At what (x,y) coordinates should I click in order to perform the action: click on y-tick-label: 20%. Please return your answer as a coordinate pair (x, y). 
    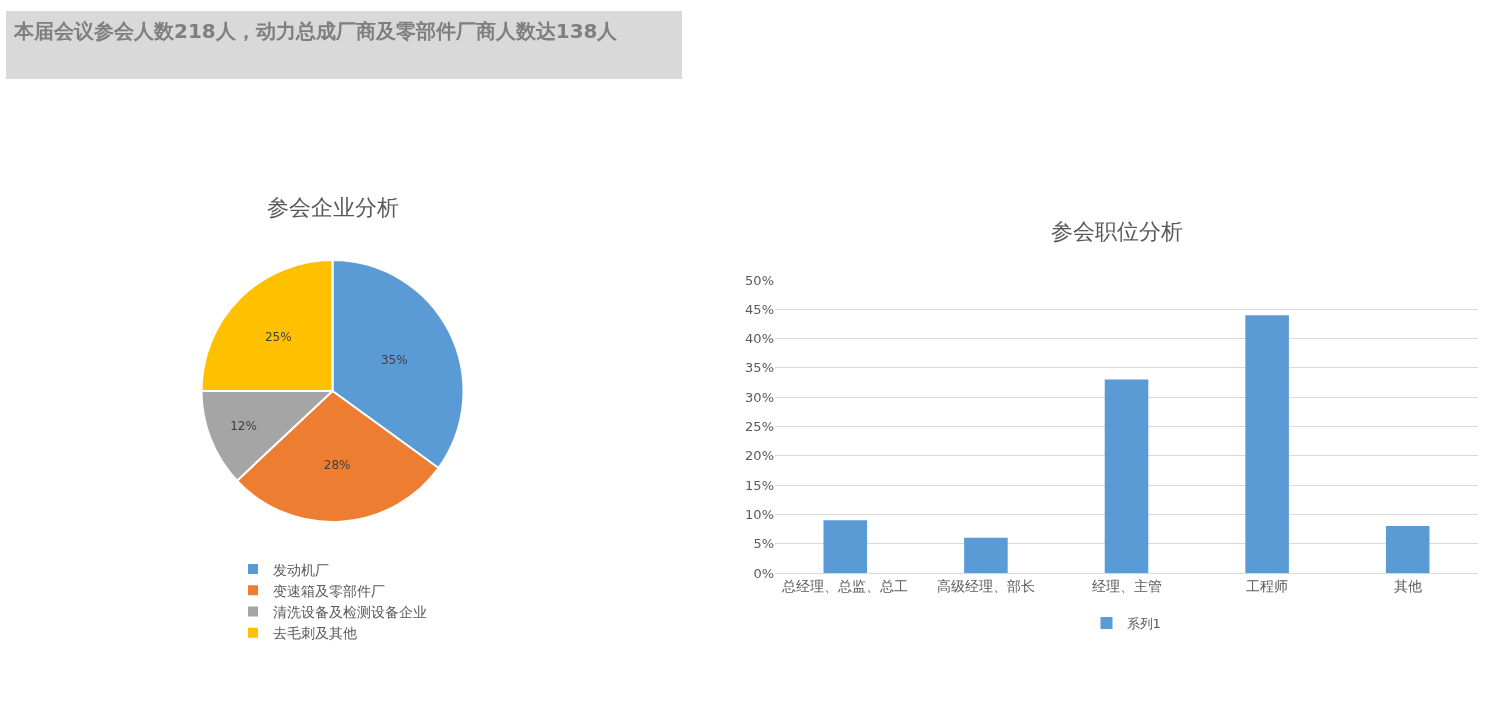
    Looking at the image, I should click on (759, 456).